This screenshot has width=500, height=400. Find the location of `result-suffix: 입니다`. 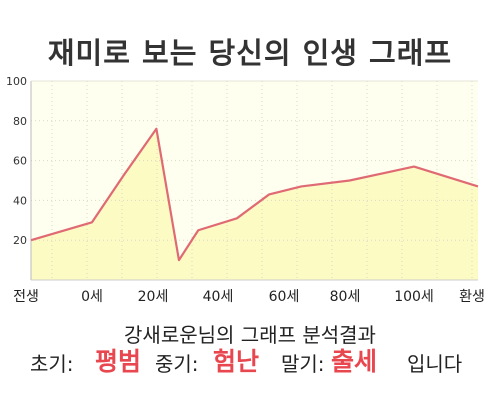

result-suffix: 입니다 is located at coordinates (435, 364).